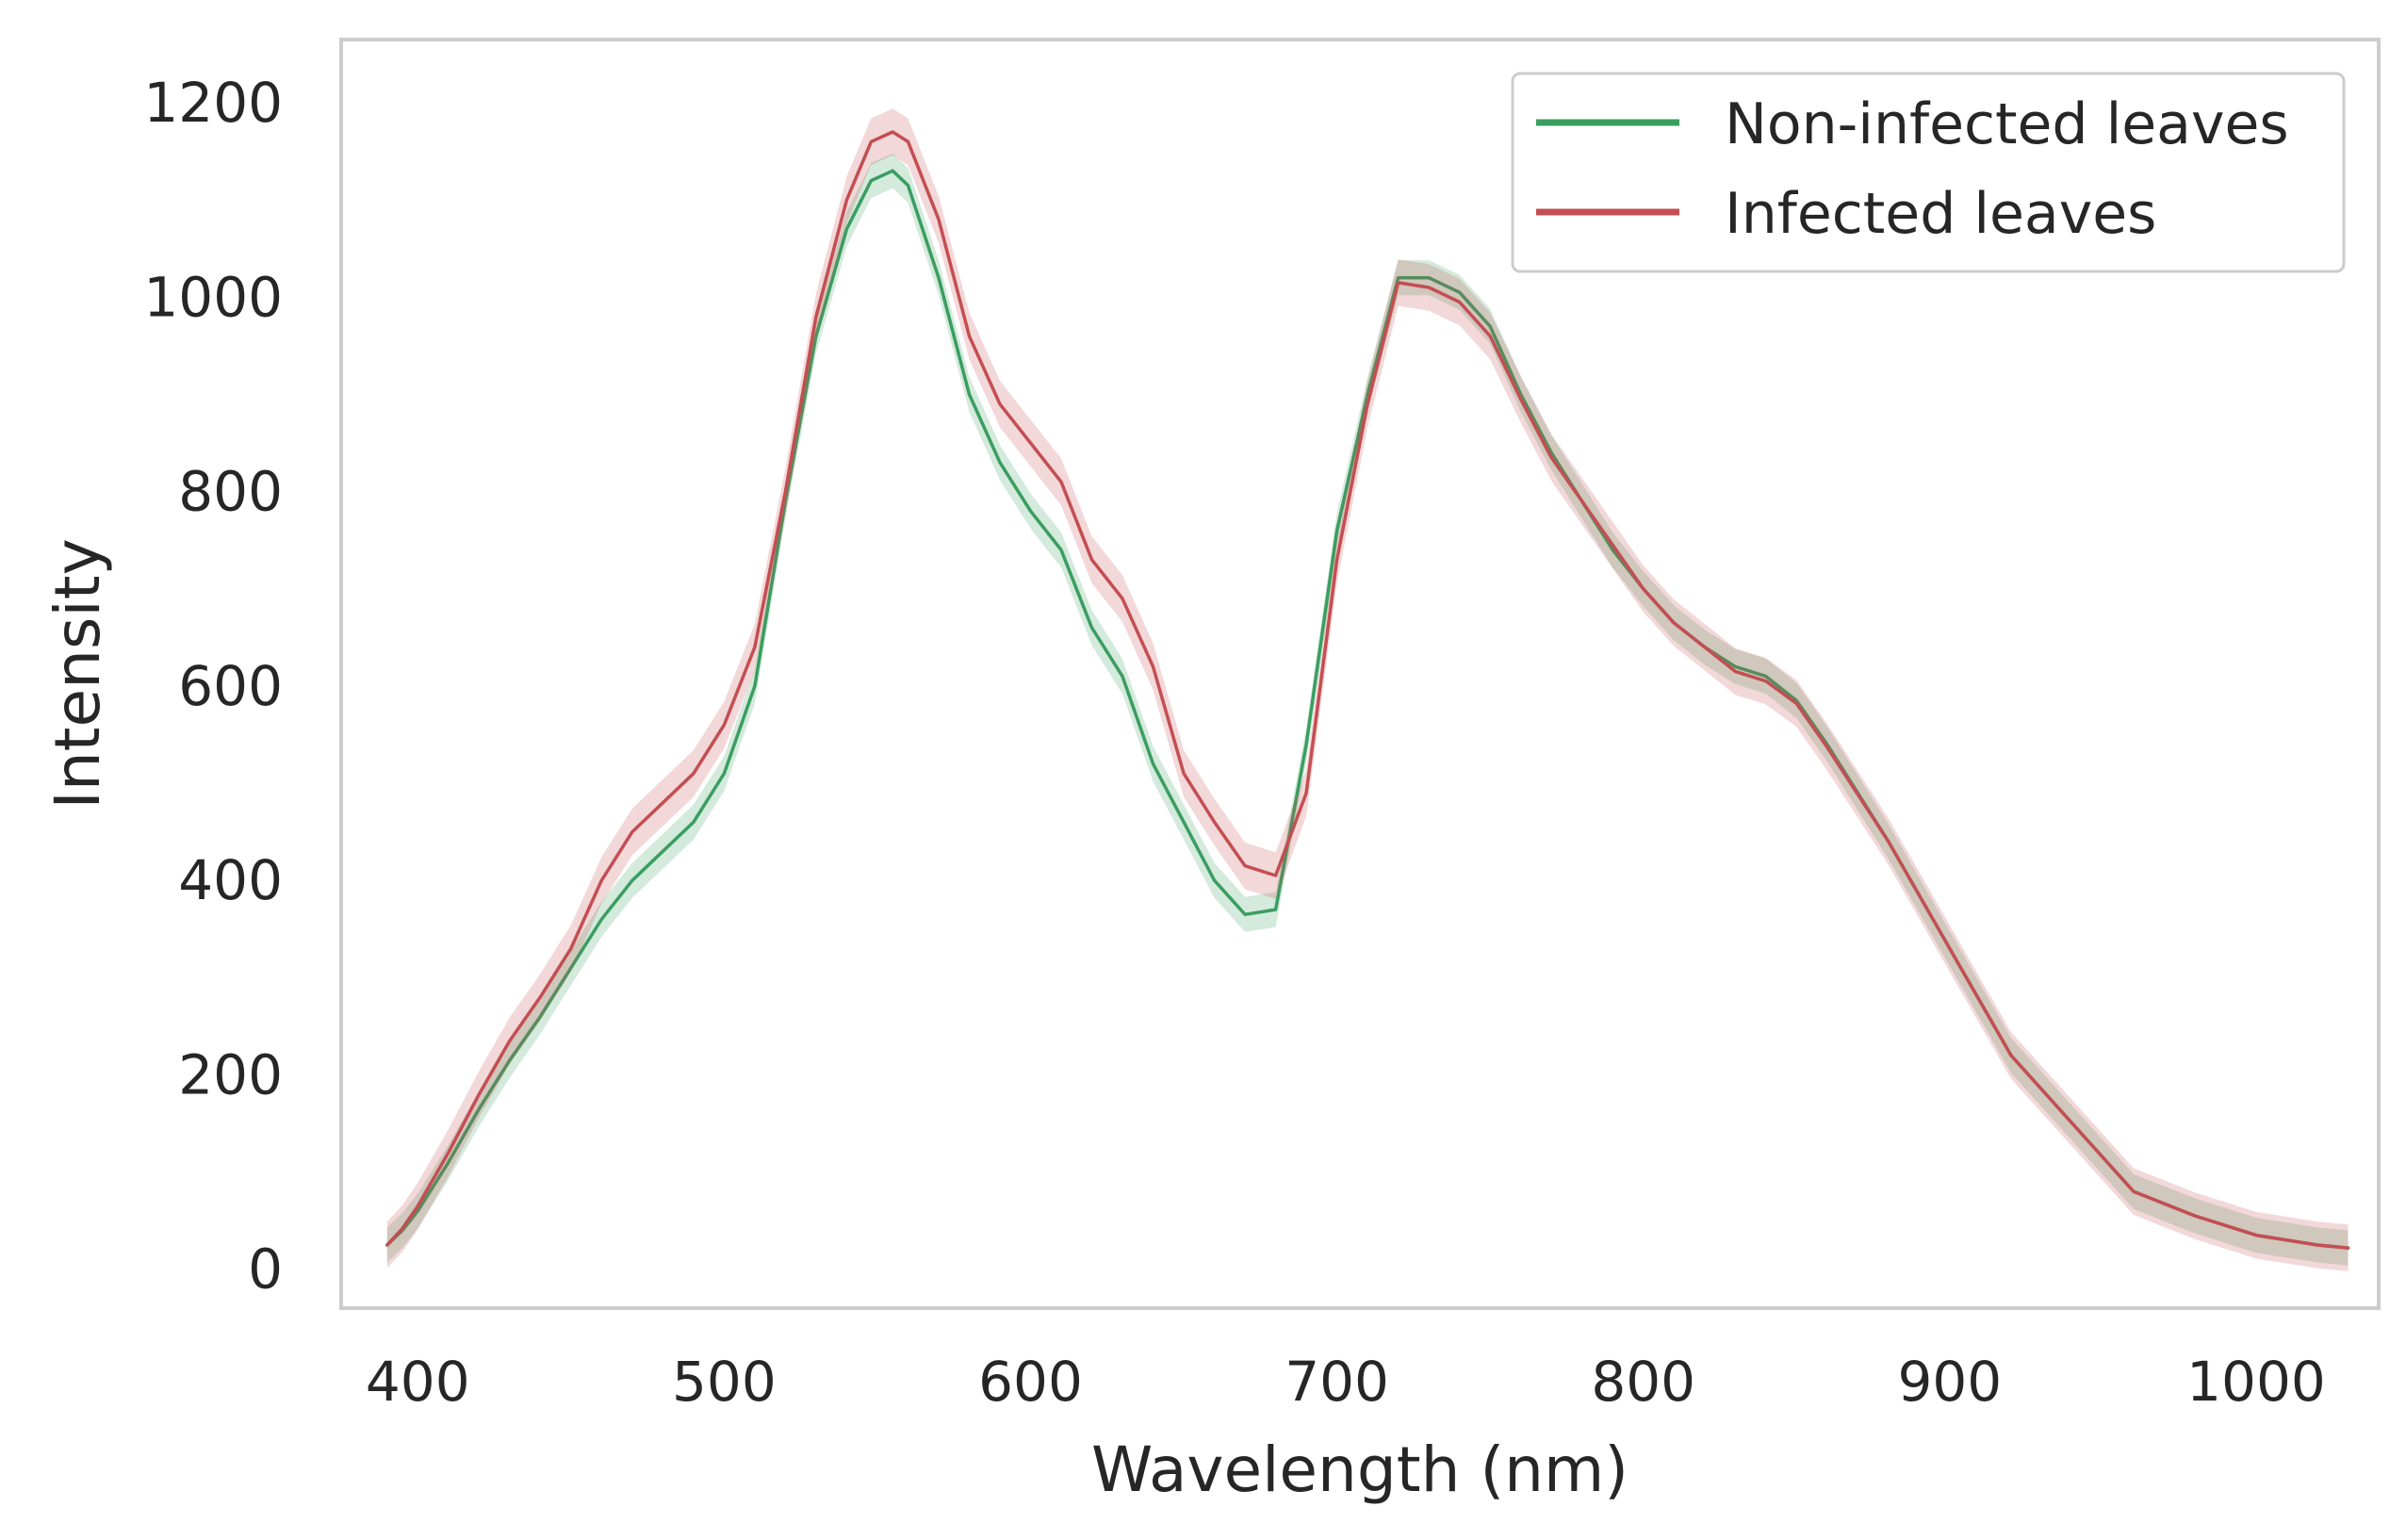  I want to click on y-tick-label: 0, so click(265, 1269).